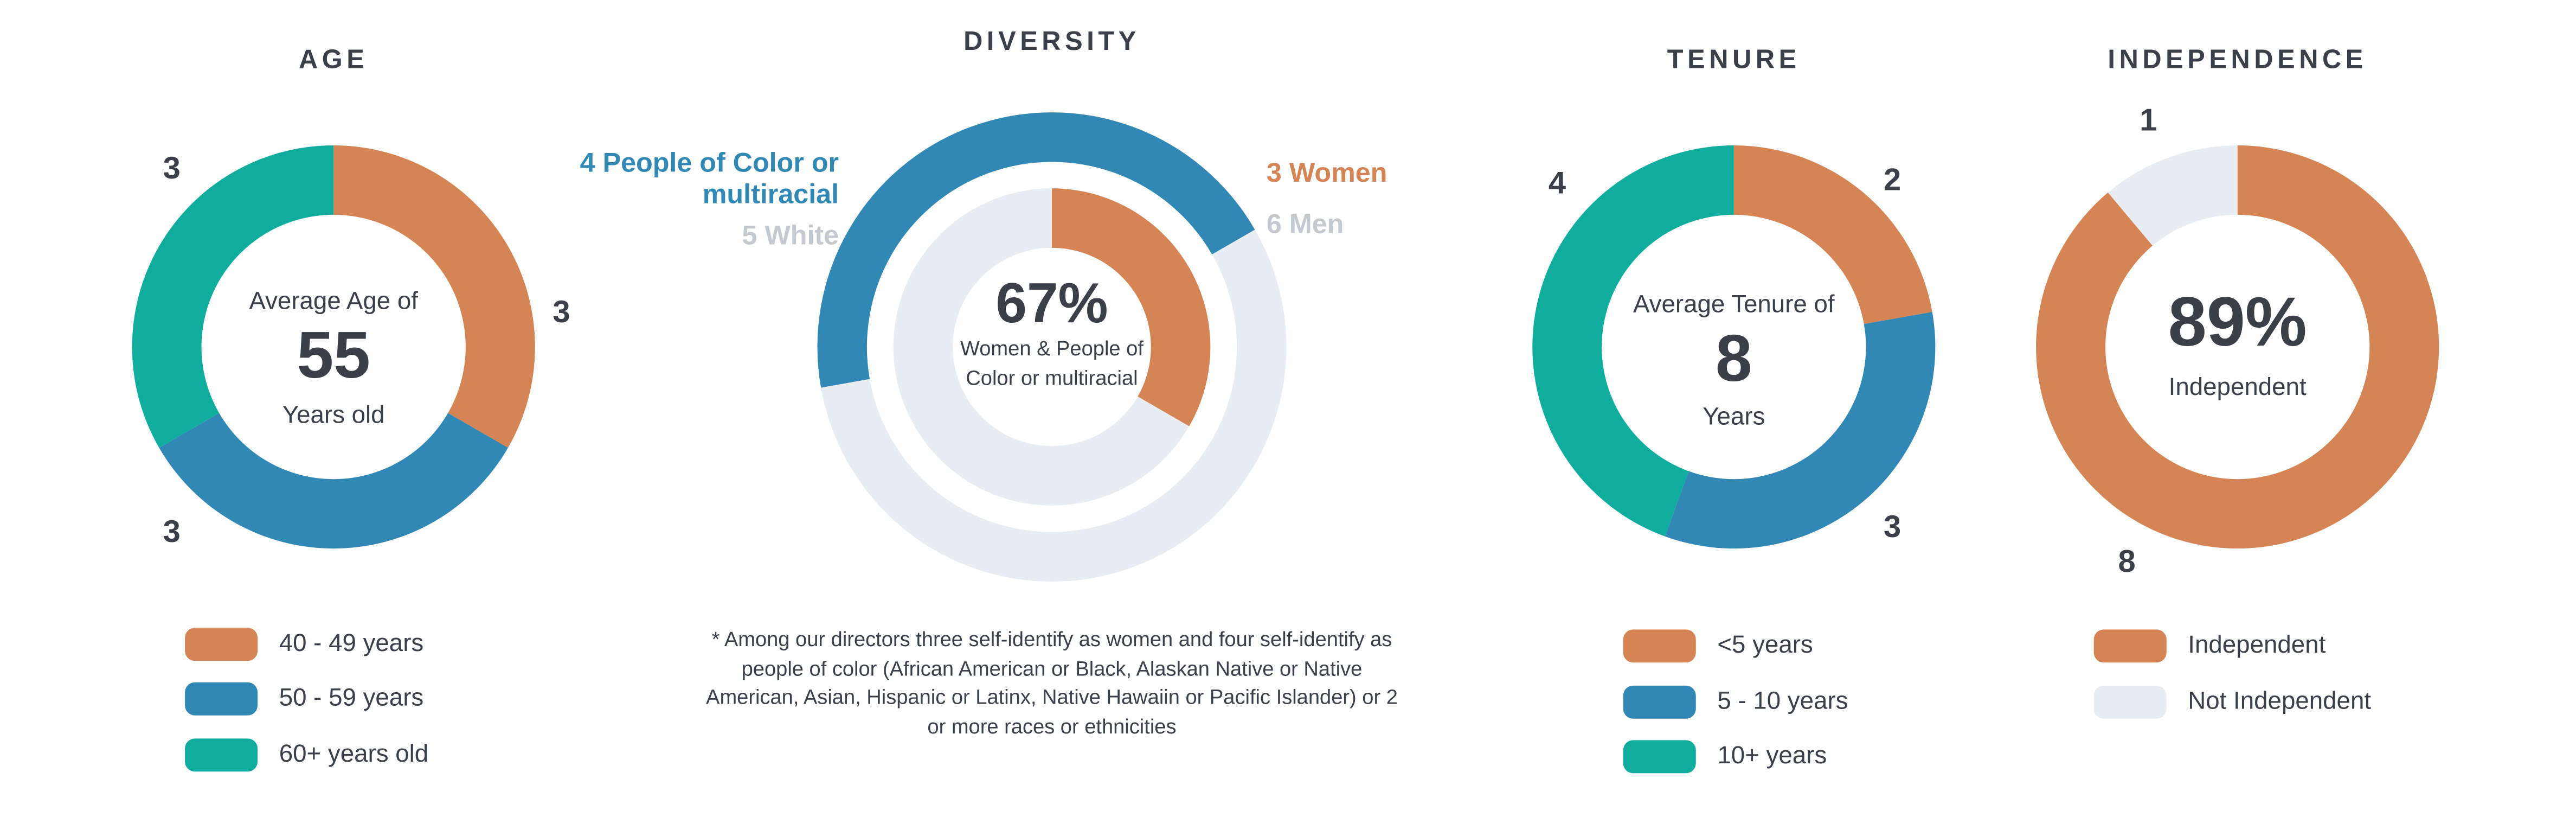  I want to click on chart-title: INDEPENDENCE, so click(2238, 59).